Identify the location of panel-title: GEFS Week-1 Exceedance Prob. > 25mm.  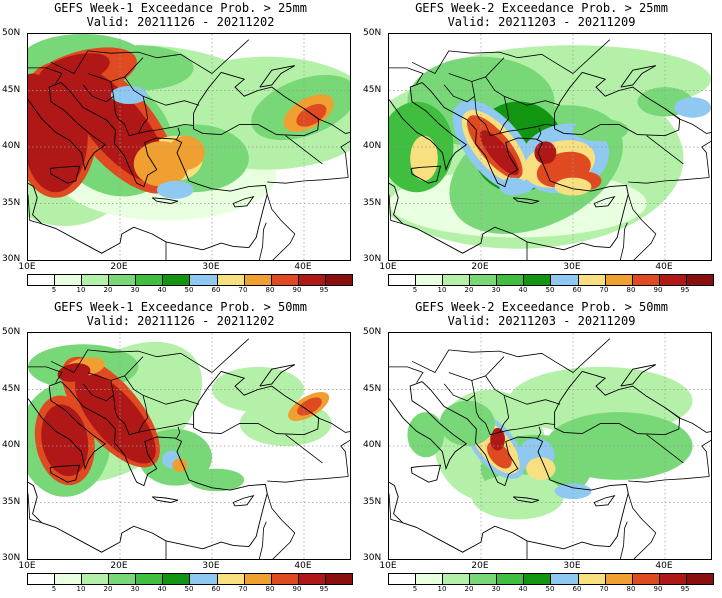
(180, 8).